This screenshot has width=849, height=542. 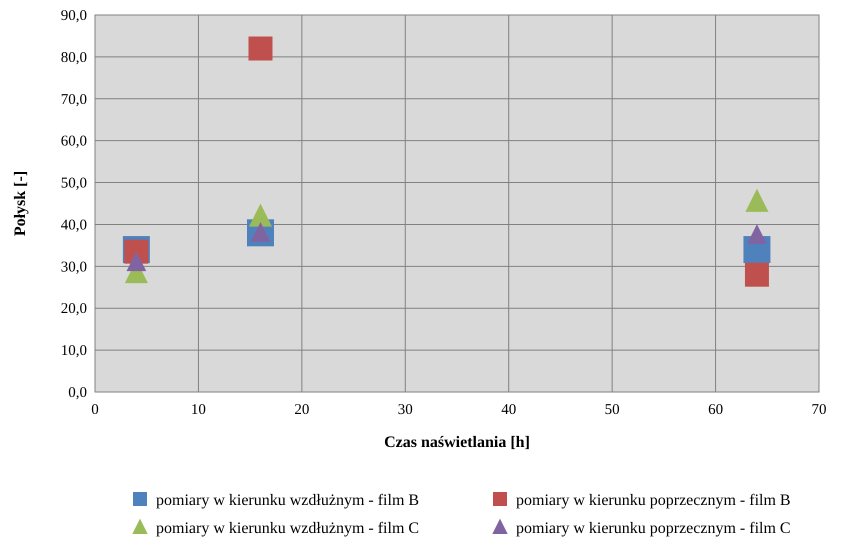 What do you see at coordinates (508, 410) in the screenshot?
I see `x-tick-label: 40` at bounding box center [508, 410].